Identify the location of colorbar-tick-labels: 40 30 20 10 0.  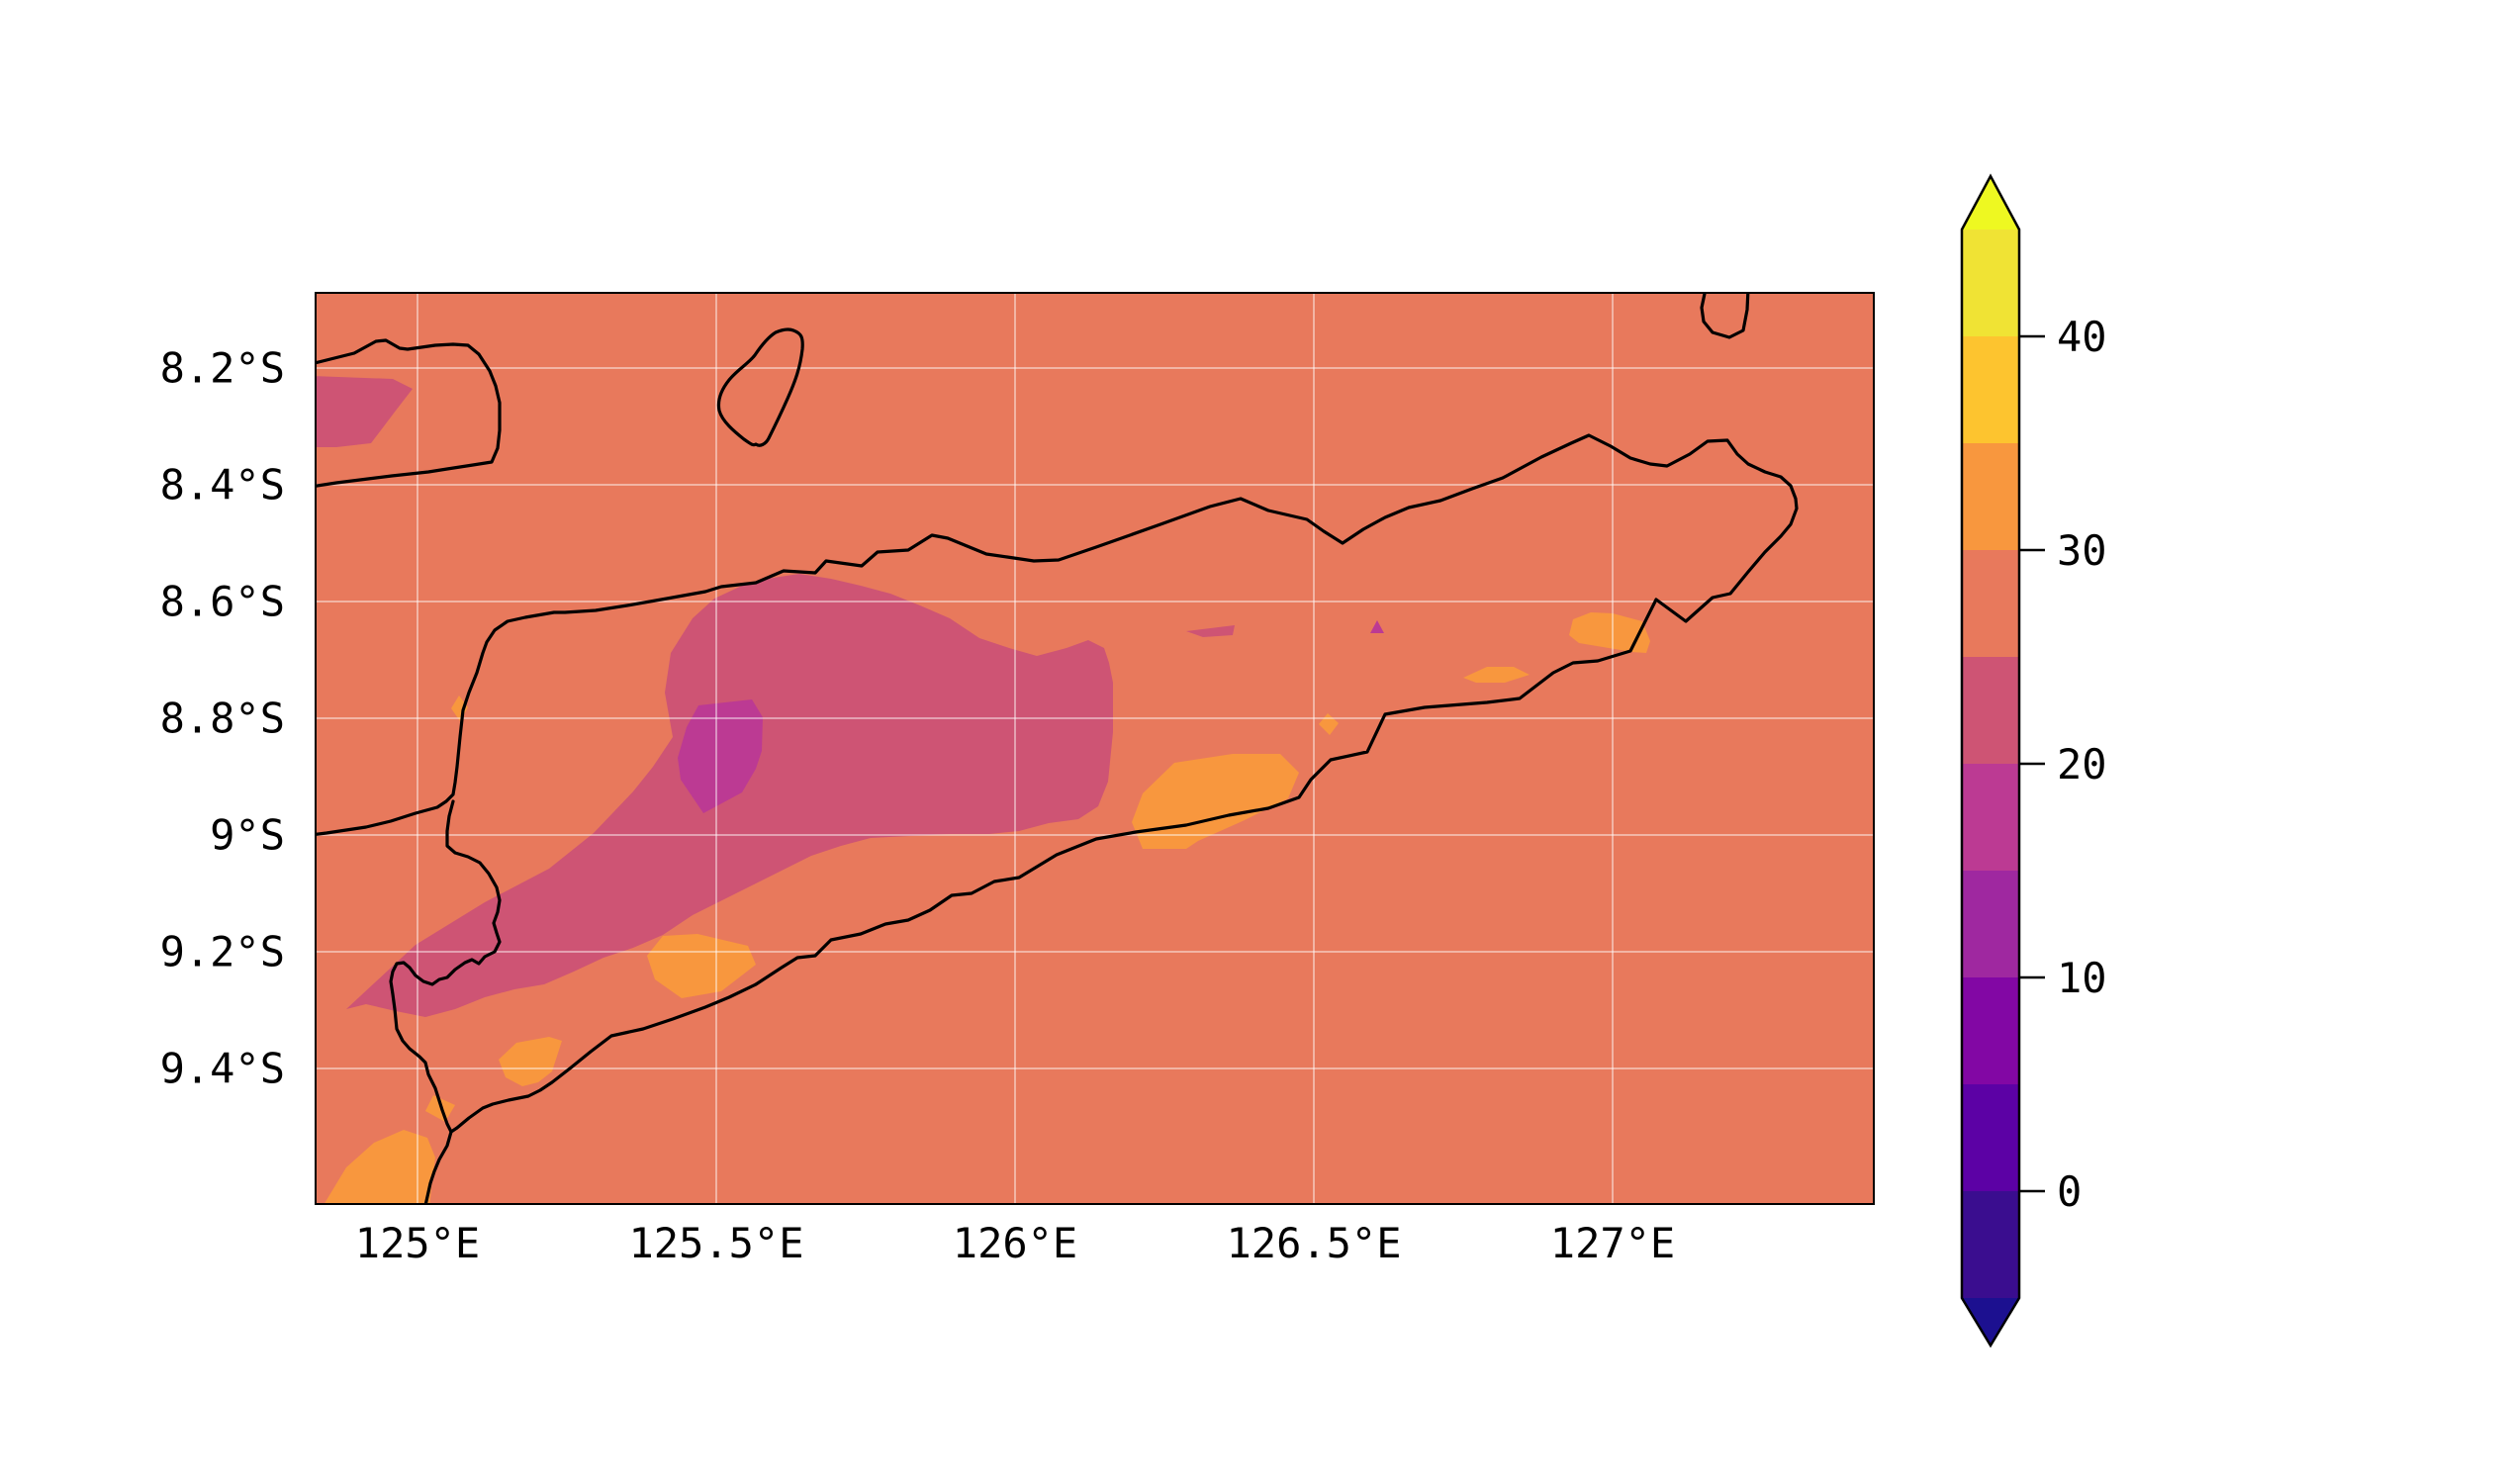
(2082, 764).